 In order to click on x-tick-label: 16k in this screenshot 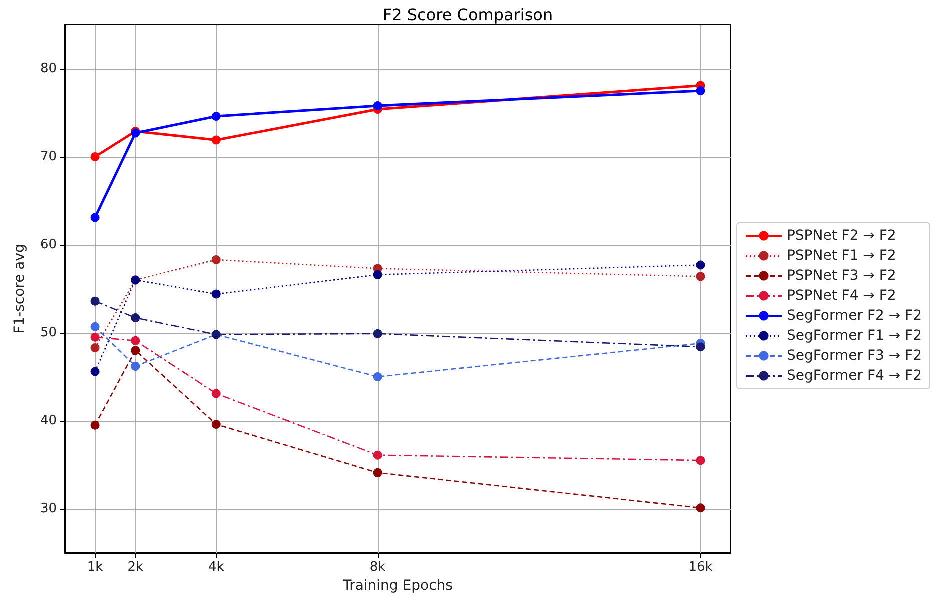, I will do `click(701, 567)`.